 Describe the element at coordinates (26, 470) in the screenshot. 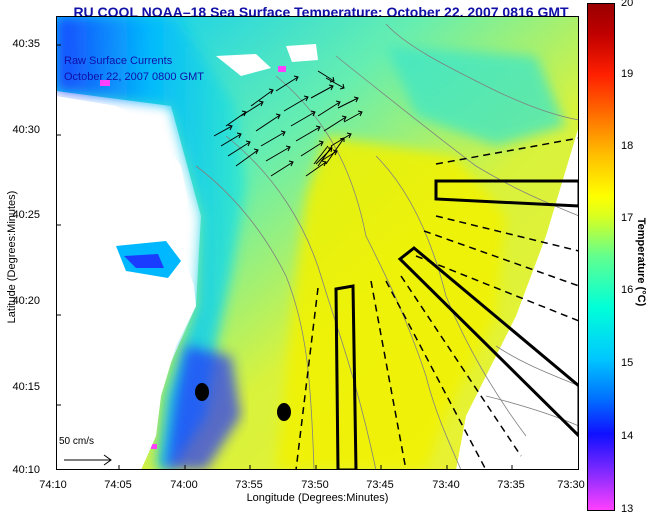

I see `y-tick-label: 40:10` at that location.